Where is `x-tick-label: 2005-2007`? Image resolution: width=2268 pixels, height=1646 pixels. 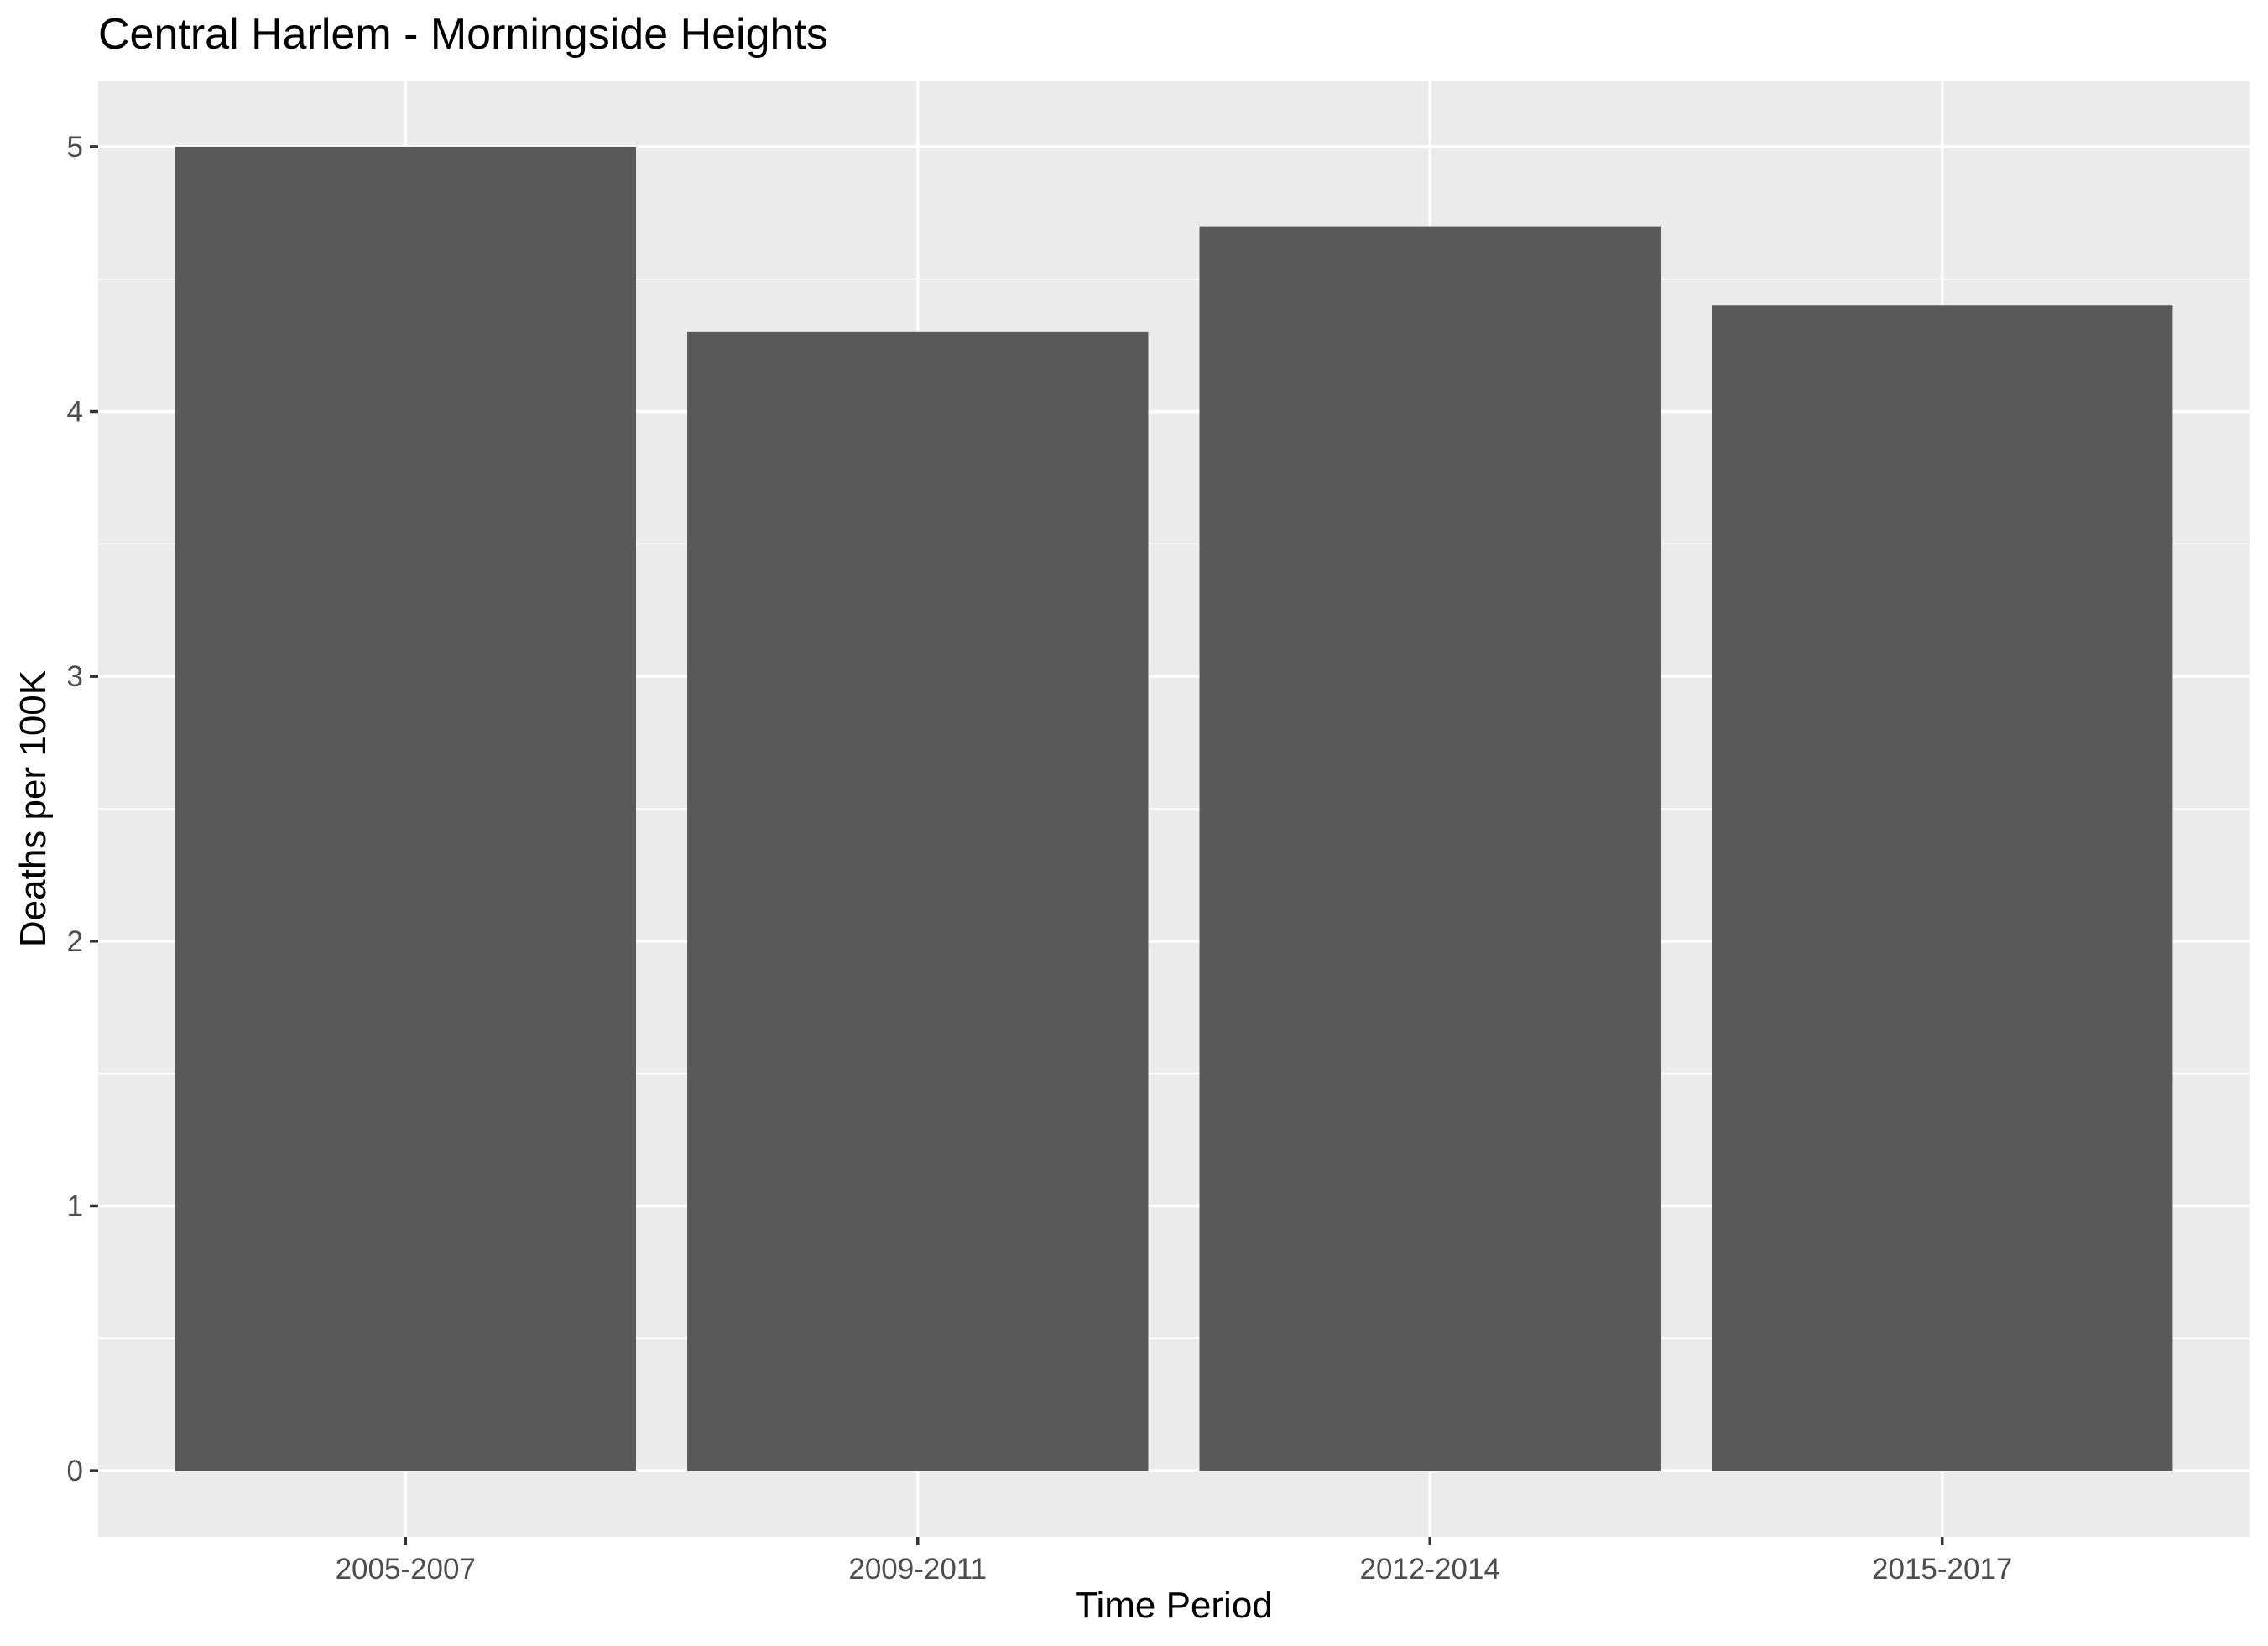 x-tick-label: 2005-2007 is located at coordinates (406, 1570).